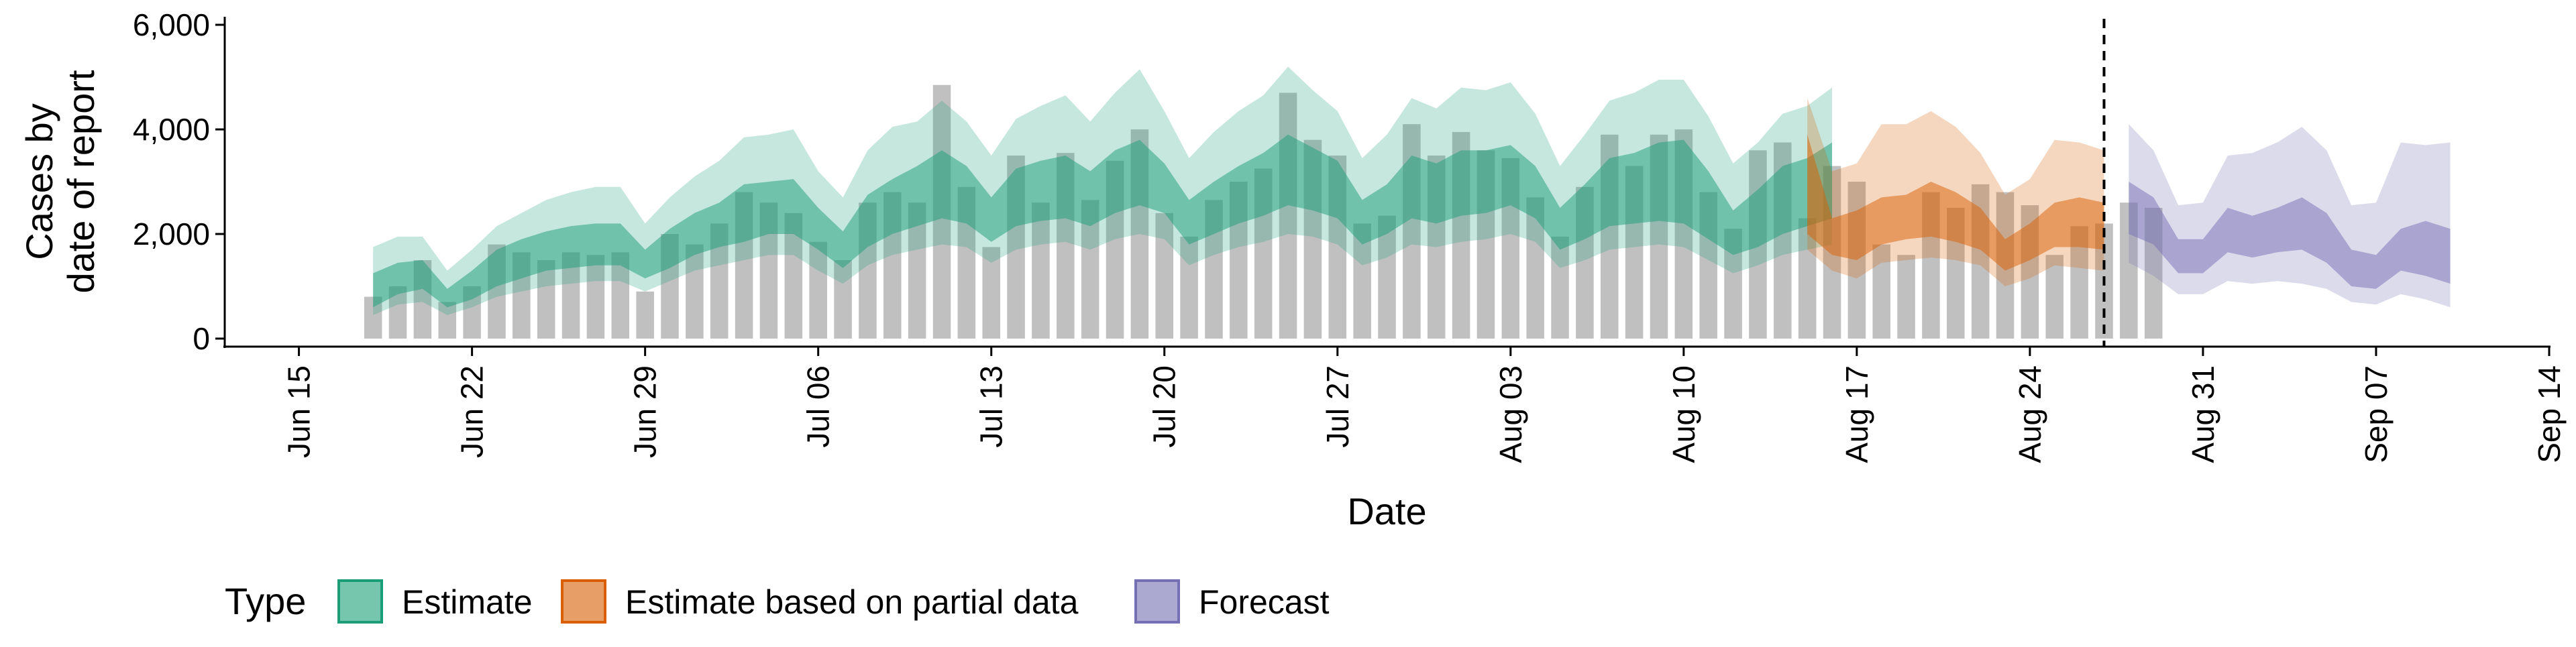  What do you see at coordinates (1510, 414) in the screenshot?
I see `x-tick-label: Aug 03` at bounding box center [1510, 414].